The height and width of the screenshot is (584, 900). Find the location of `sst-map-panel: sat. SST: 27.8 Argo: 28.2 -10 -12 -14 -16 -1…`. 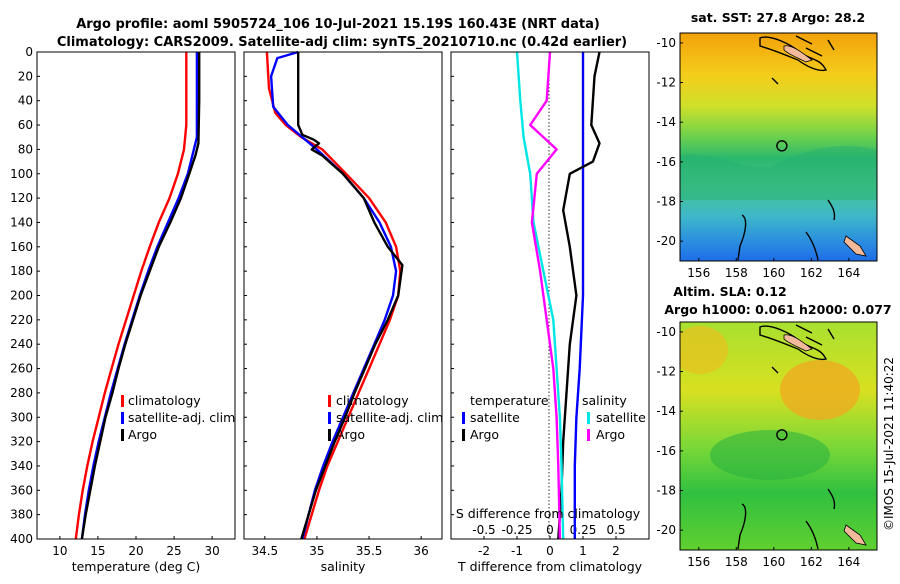

sst-map-panel: sat. SST: 27.8 Argo: 28.2 -10 -12 -14 -16 -1… is located at coordinates (767, 145).